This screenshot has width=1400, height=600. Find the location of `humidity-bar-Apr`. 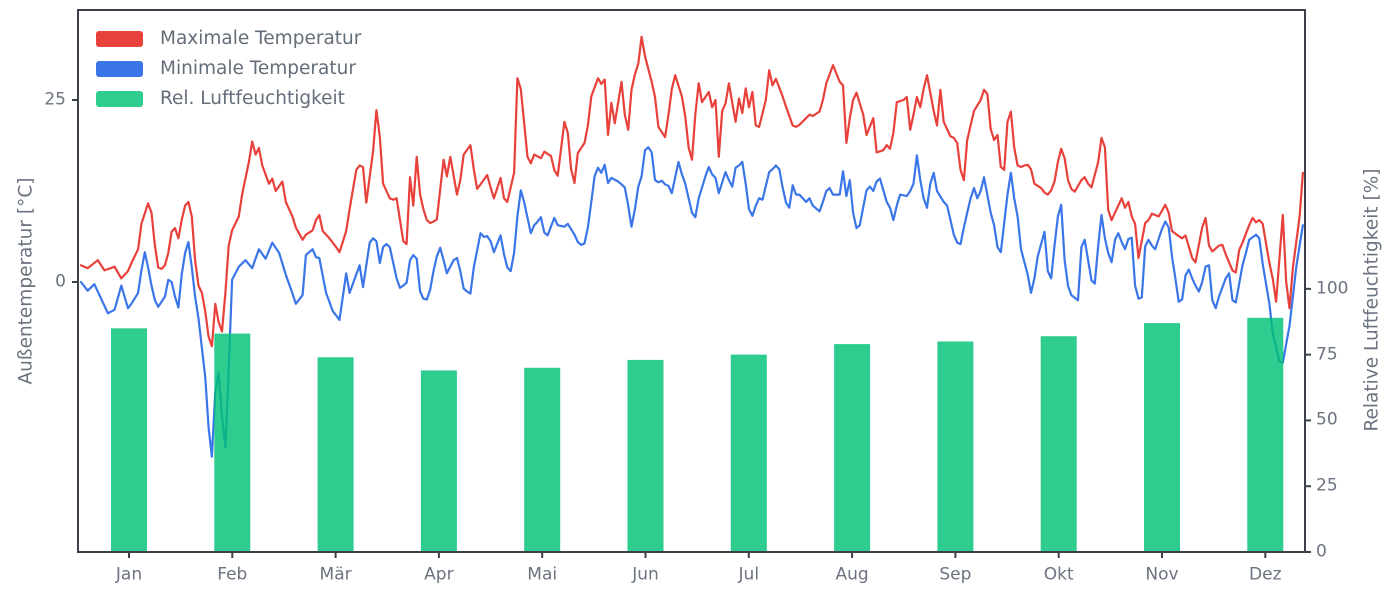

humidity-bar-Apr is located at coordinates (438, 461).